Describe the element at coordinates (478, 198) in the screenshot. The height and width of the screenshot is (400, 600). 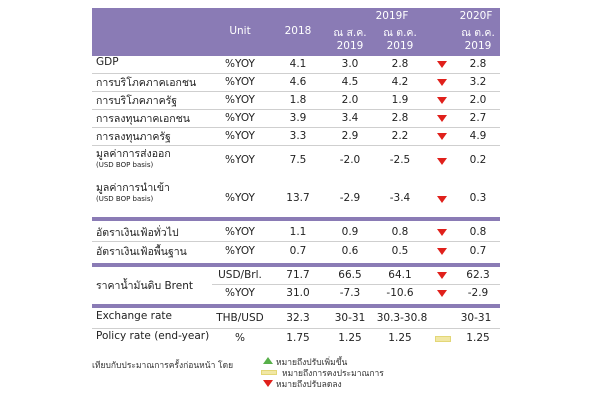
I see `row-2020: 0.3` at that location.